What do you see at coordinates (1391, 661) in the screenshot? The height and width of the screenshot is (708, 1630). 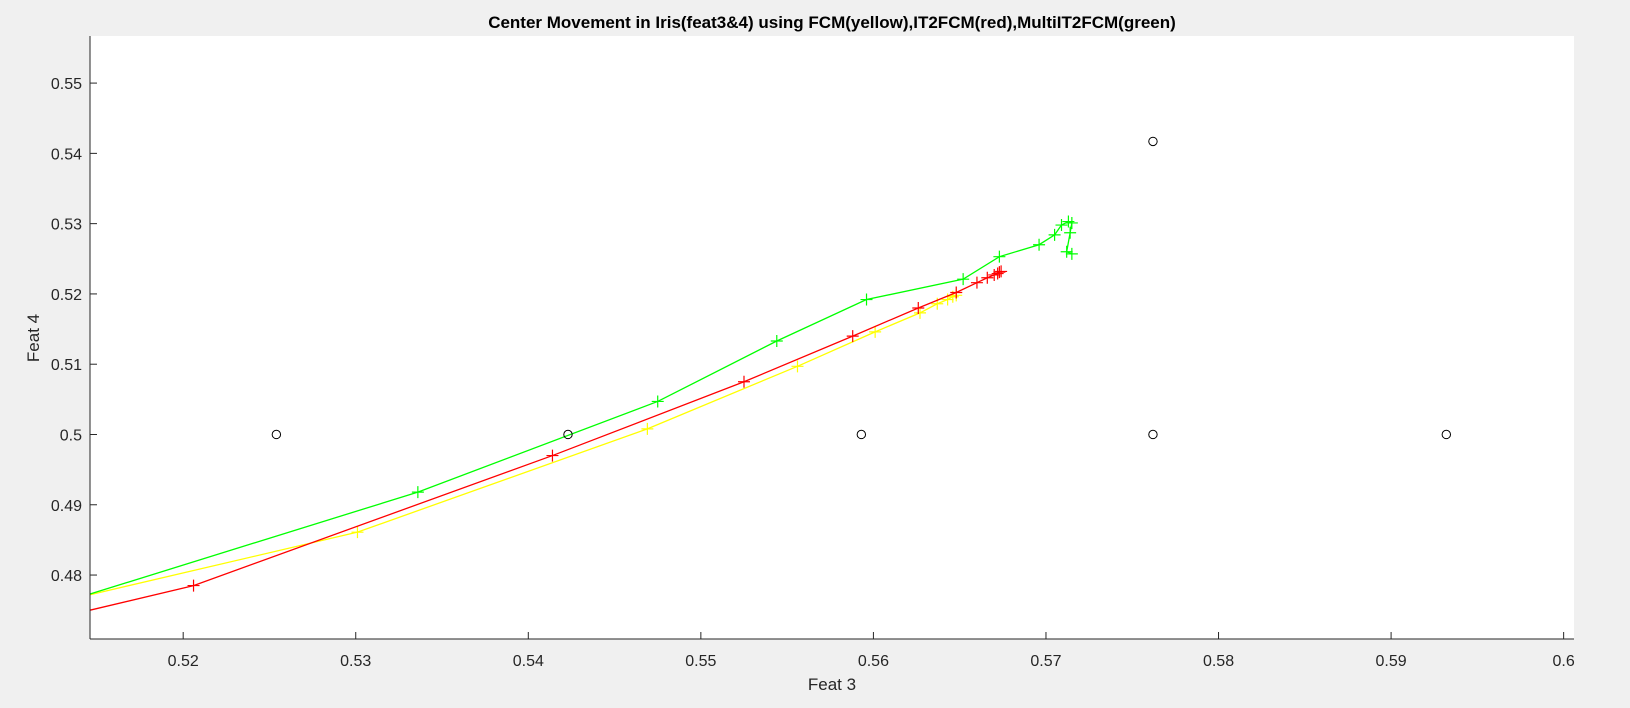 I see `x-tick-label: 0.59` at bounding box center [1391, 661].